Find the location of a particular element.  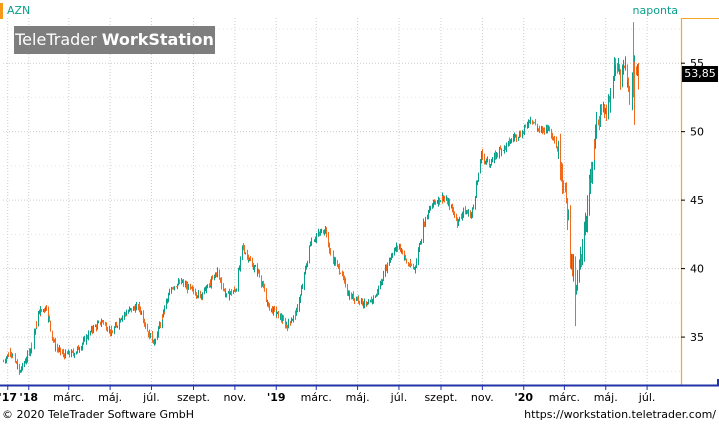

y-tick-label: 45 is located at coordinates (697, 200).